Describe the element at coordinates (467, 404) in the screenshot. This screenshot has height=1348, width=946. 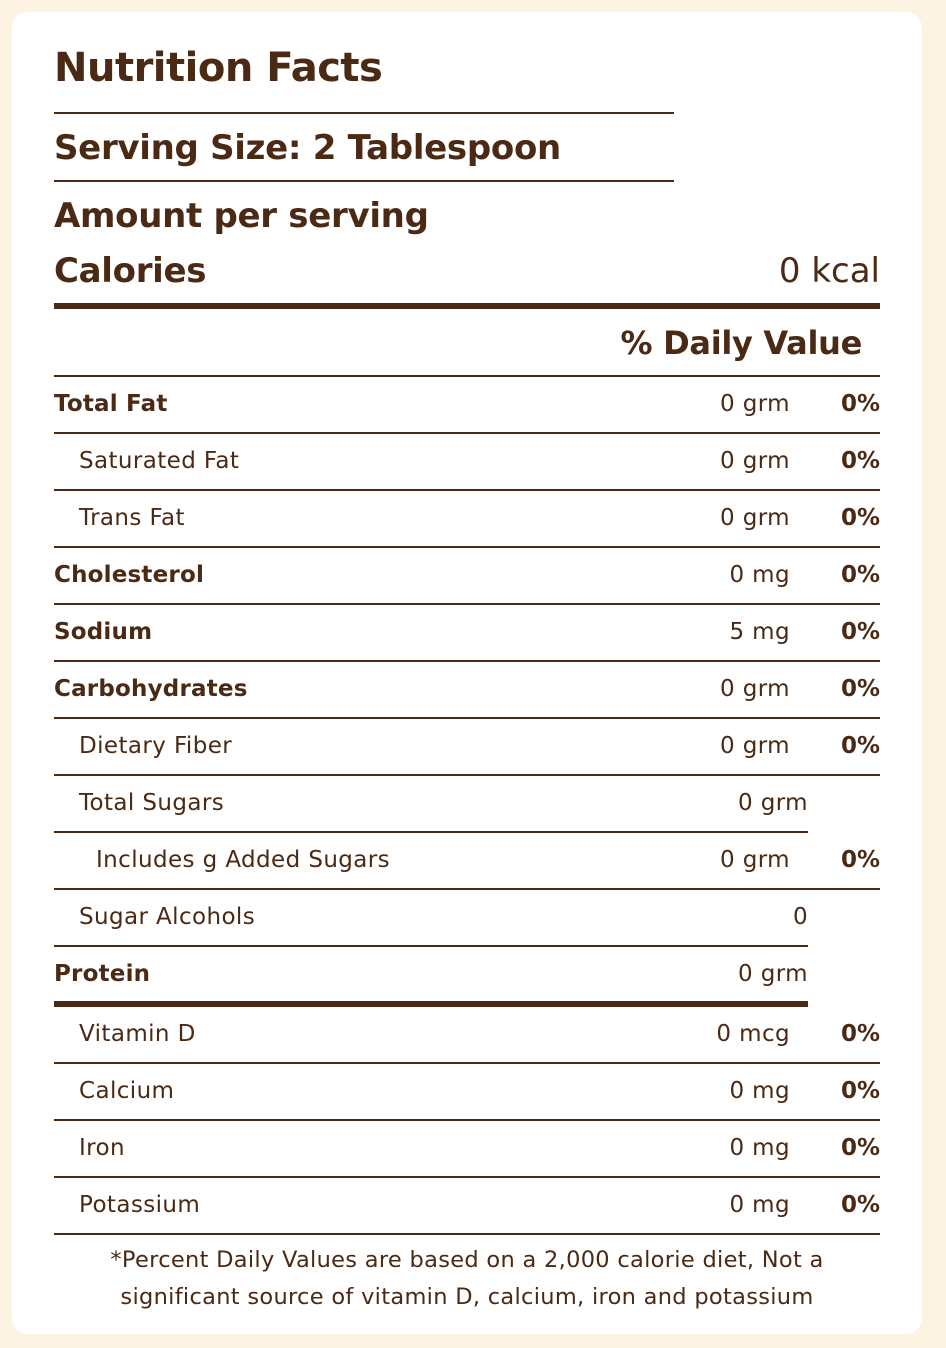
I see `nutrient-row-total-fat: Total Fat 0 grm 0%` at that location.